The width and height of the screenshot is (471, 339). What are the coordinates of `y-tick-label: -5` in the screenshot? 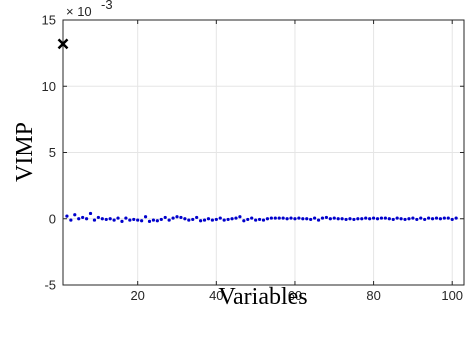 It's located at (50, 285).